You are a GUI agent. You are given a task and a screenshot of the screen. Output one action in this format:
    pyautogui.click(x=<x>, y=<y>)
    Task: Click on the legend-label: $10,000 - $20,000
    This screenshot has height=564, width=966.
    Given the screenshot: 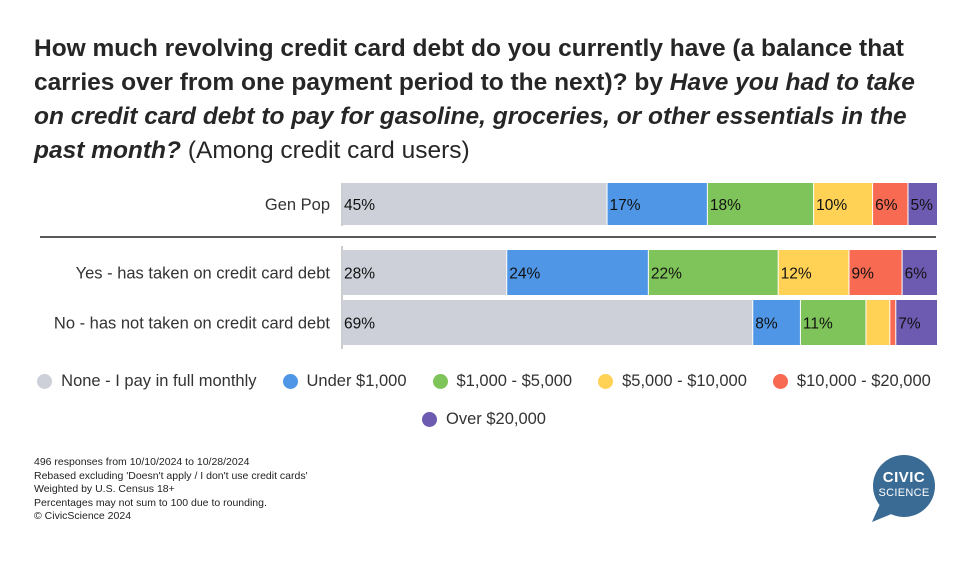 What is the action you would take?
    pyautogui.click(x=863, y=380)
    